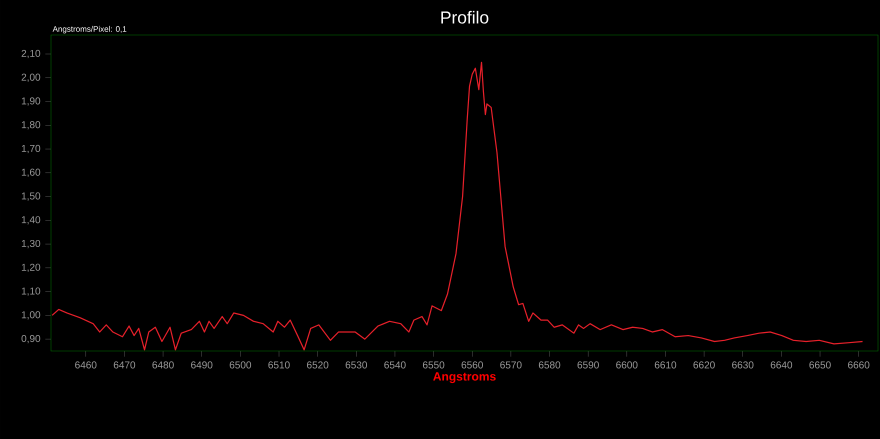 The height and width of the screenshot is (439, 880). Describe the element at coordinates (201, 364) in the screenshot. I see `x-tick-label: 6490` at that location.